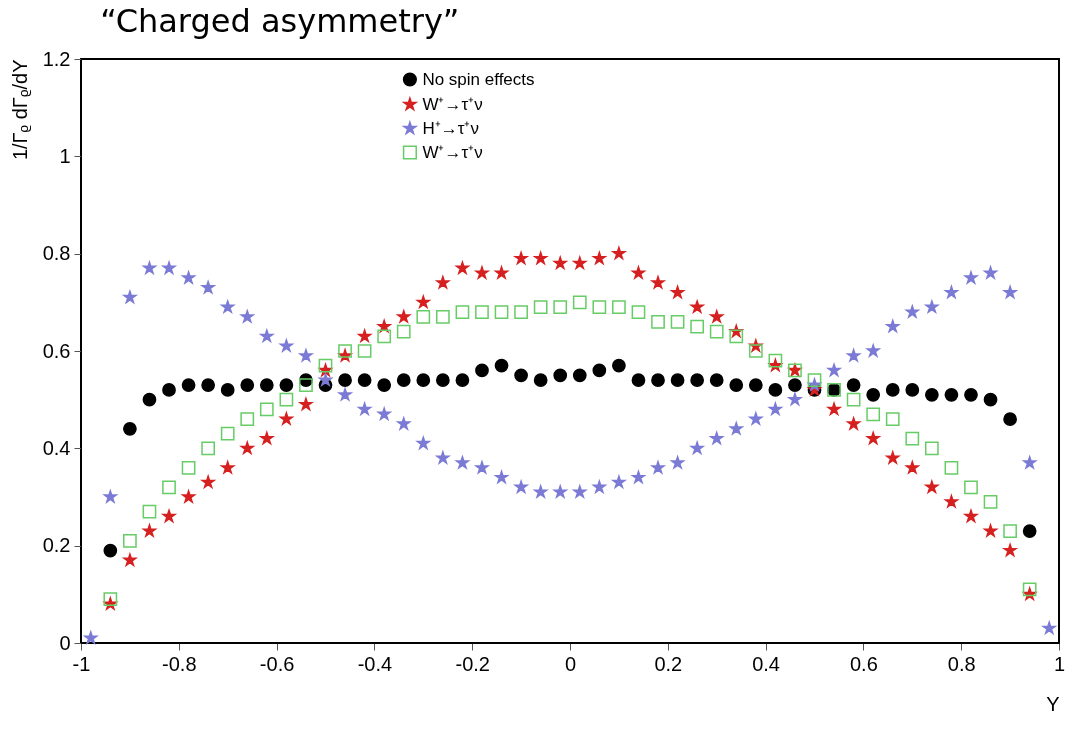 The width and height of the screenshot is (1079, 736). I want to click on y-axis-title: 1/Γᵨ dΓᵨ/dY, so click(19, 110).